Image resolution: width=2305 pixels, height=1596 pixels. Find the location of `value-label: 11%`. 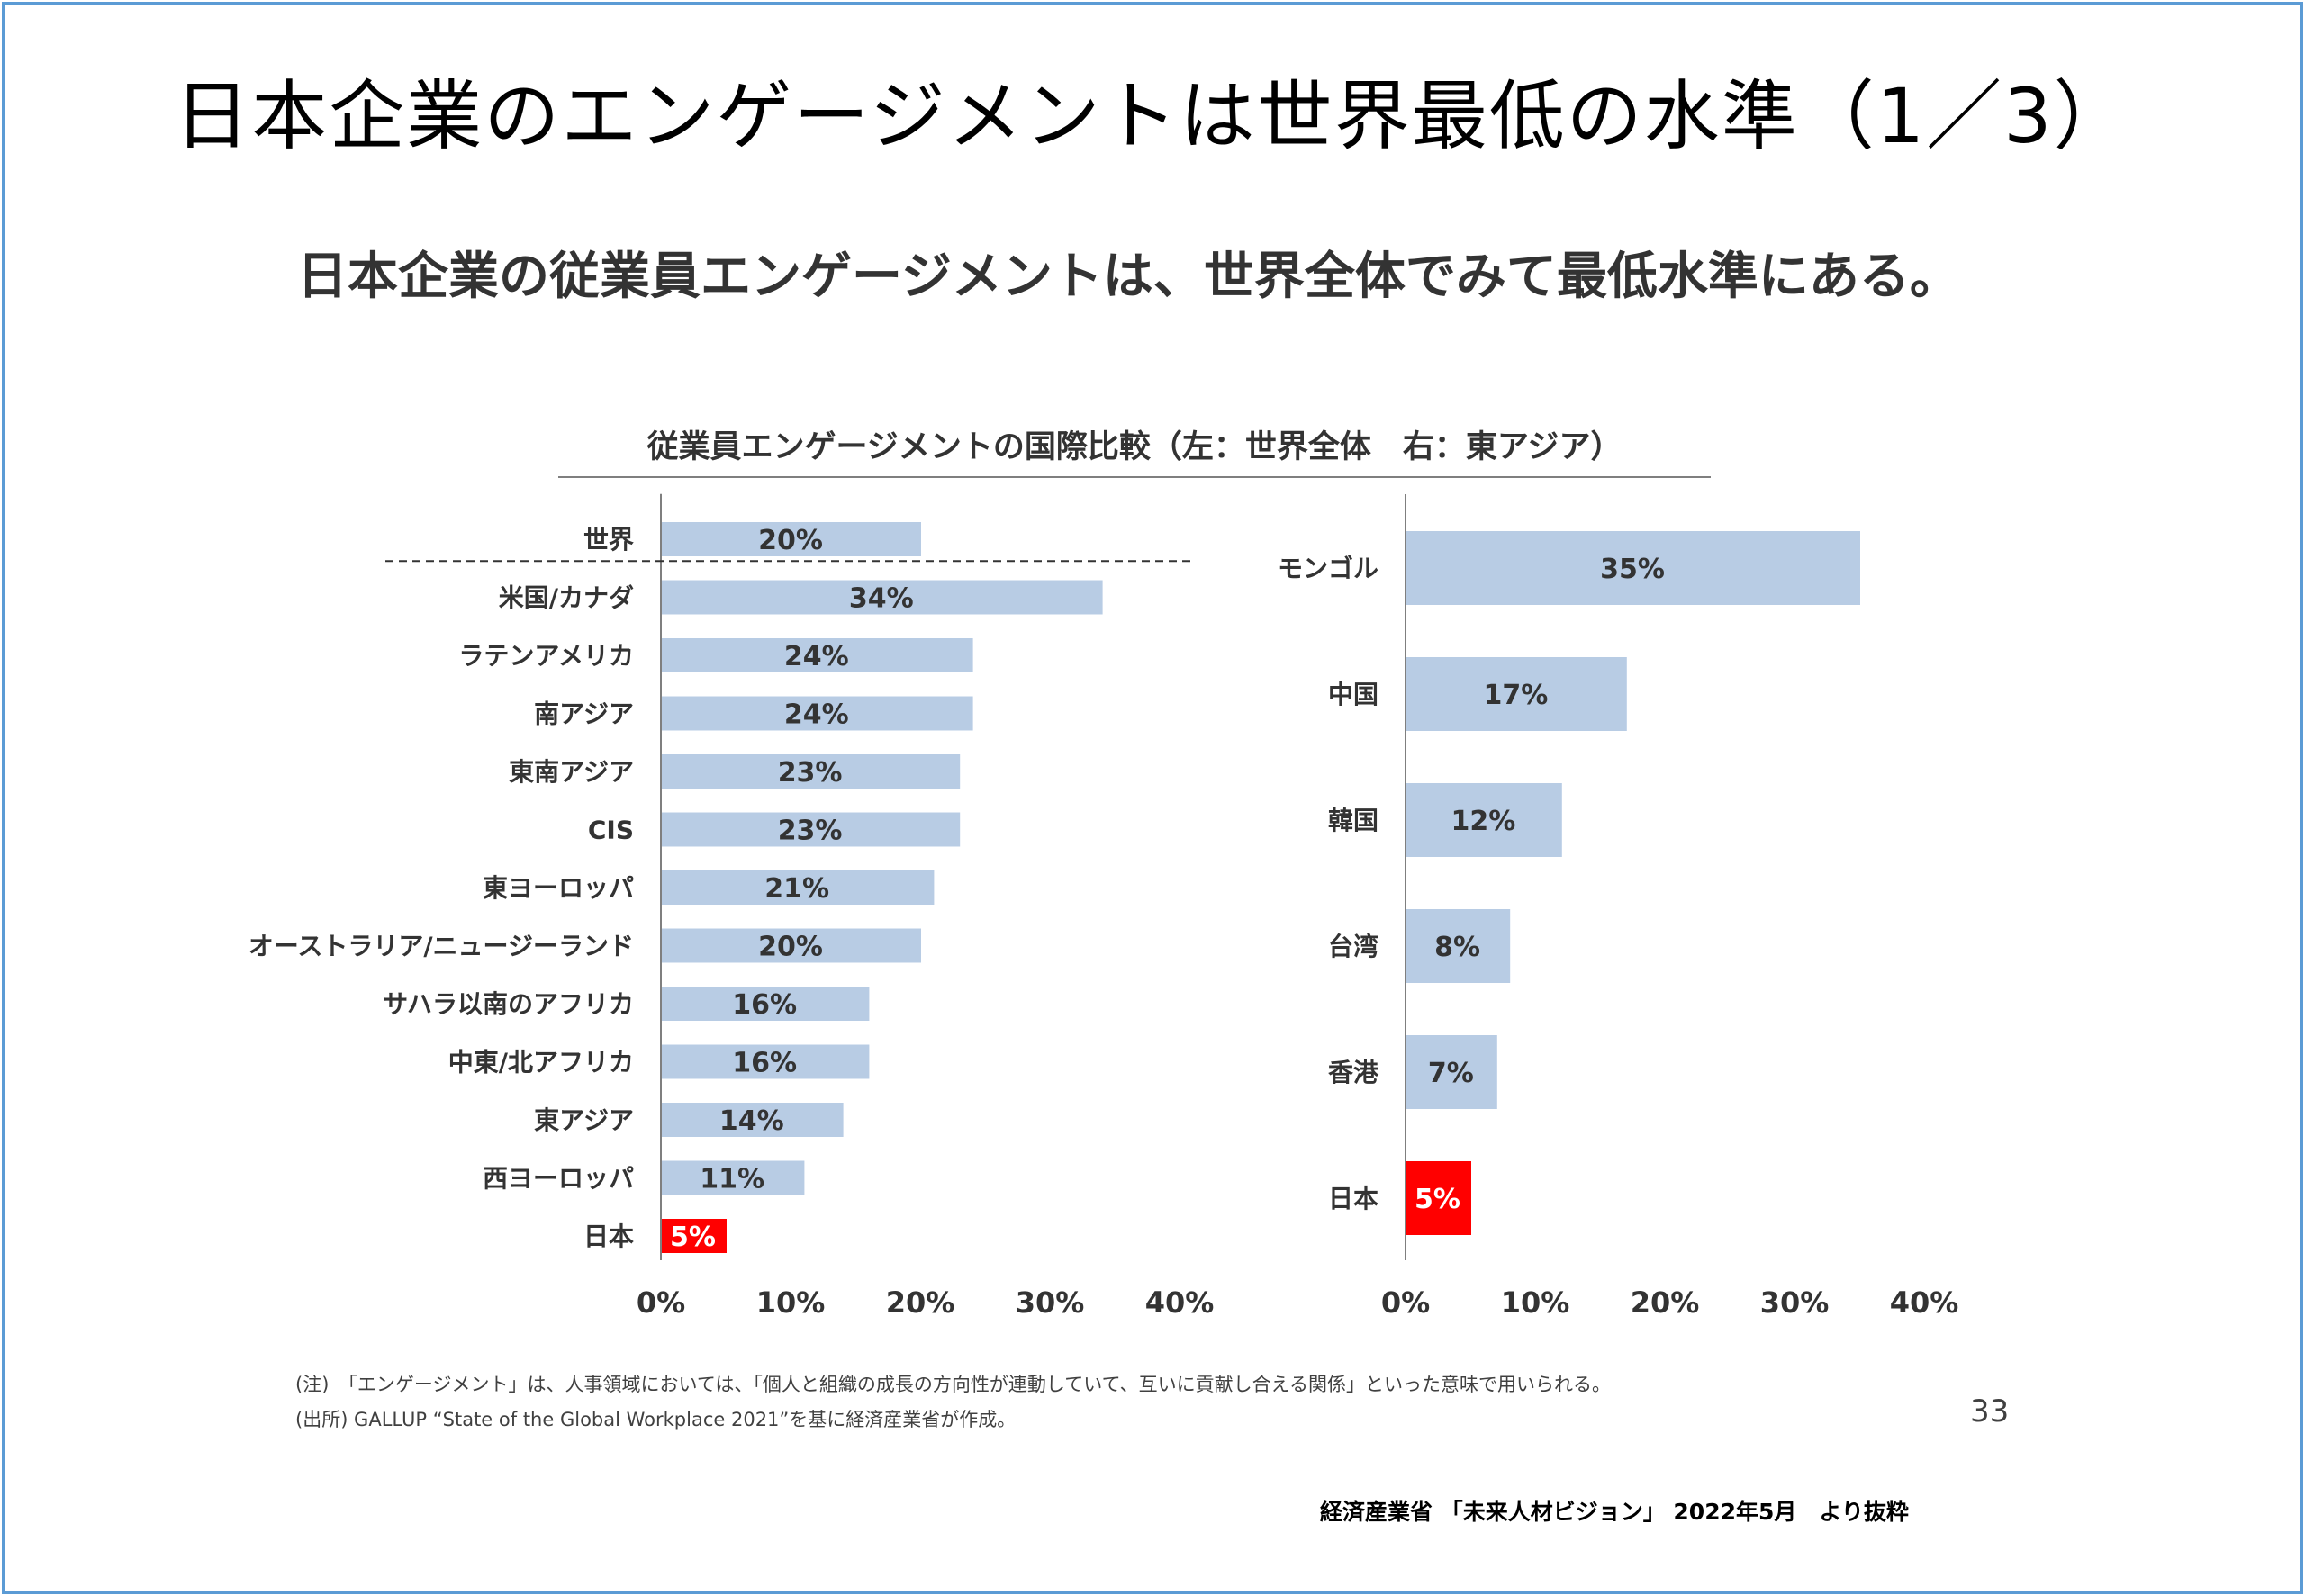

value-label: 11% is located at coordinates (732, 1179).